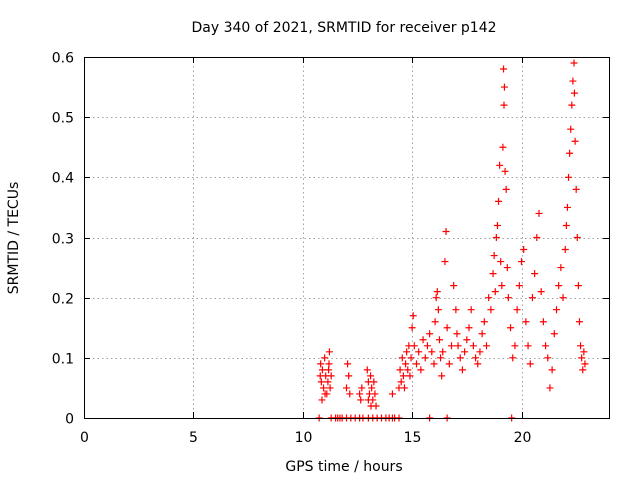 This screenshot has width=640, height=480. I want to click on y-tick-label: 0.6, so click(63, 59).